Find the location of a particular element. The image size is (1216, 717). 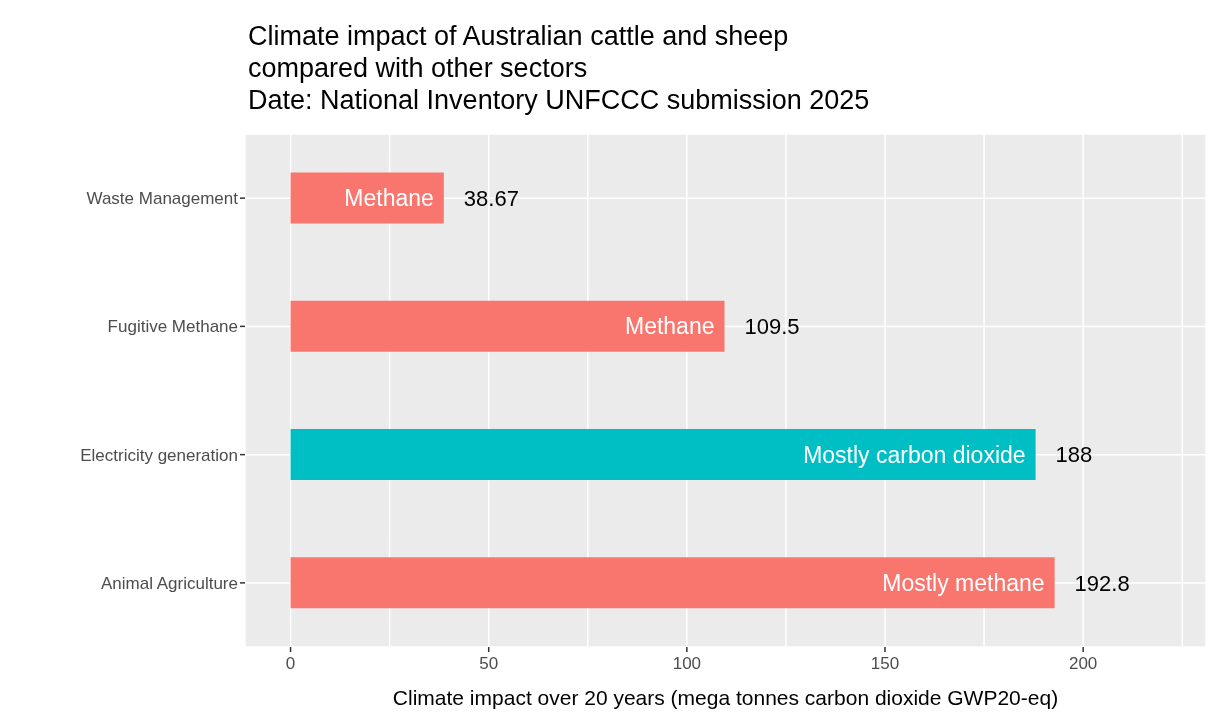

annotation: Mostly methane is located at coordinates (963, 582).